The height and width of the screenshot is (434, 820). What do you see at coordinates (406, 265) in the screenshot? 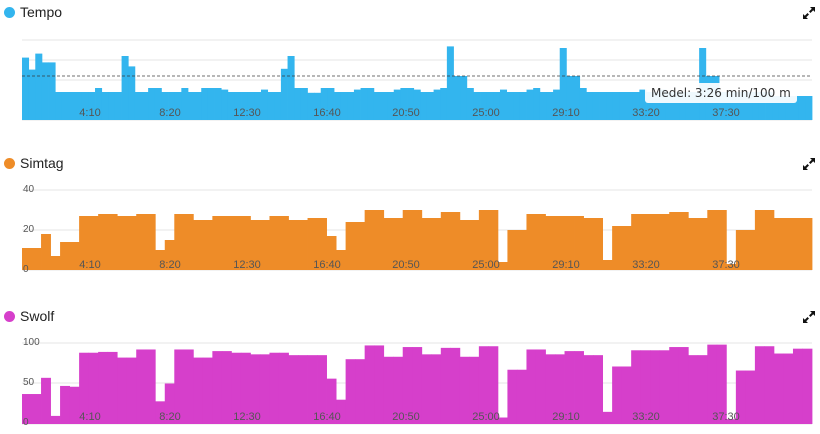
I see `x-tick-label: 20:50` at bounding box center [406, 265].